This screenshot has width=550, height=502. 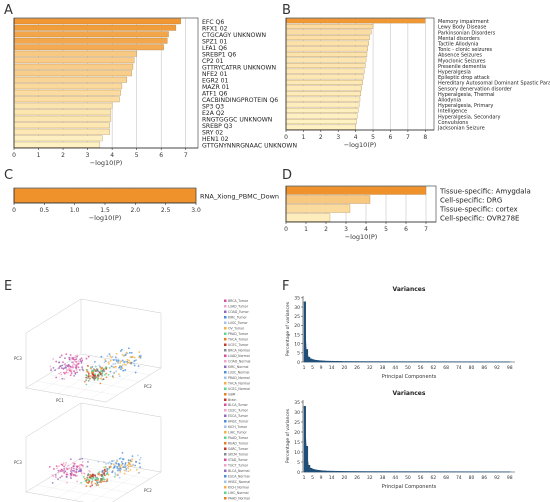 What do you see at coordinates (317, 471) in the screenshot?
I see `variance-bar` at bounding box center [317, 471].